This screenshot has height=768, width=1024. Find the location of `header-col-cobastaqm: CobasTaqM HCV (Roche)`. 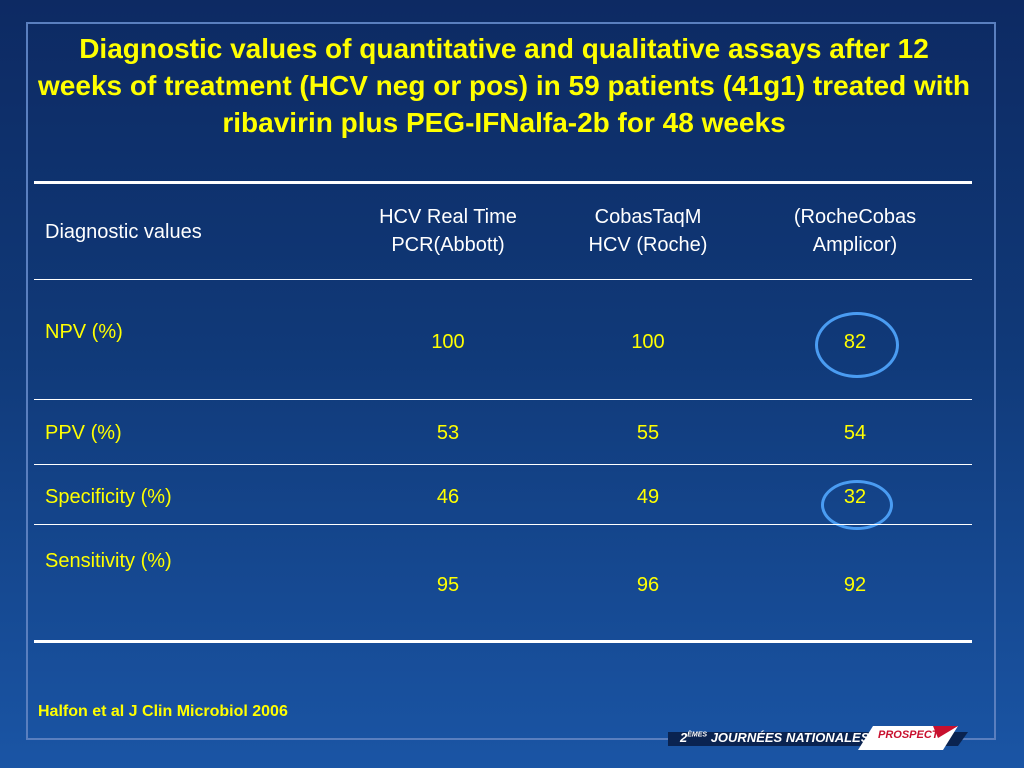

header-col-cobastaqm: CobasTaqM HCV (Roche) is located at coordinates (648, 231).